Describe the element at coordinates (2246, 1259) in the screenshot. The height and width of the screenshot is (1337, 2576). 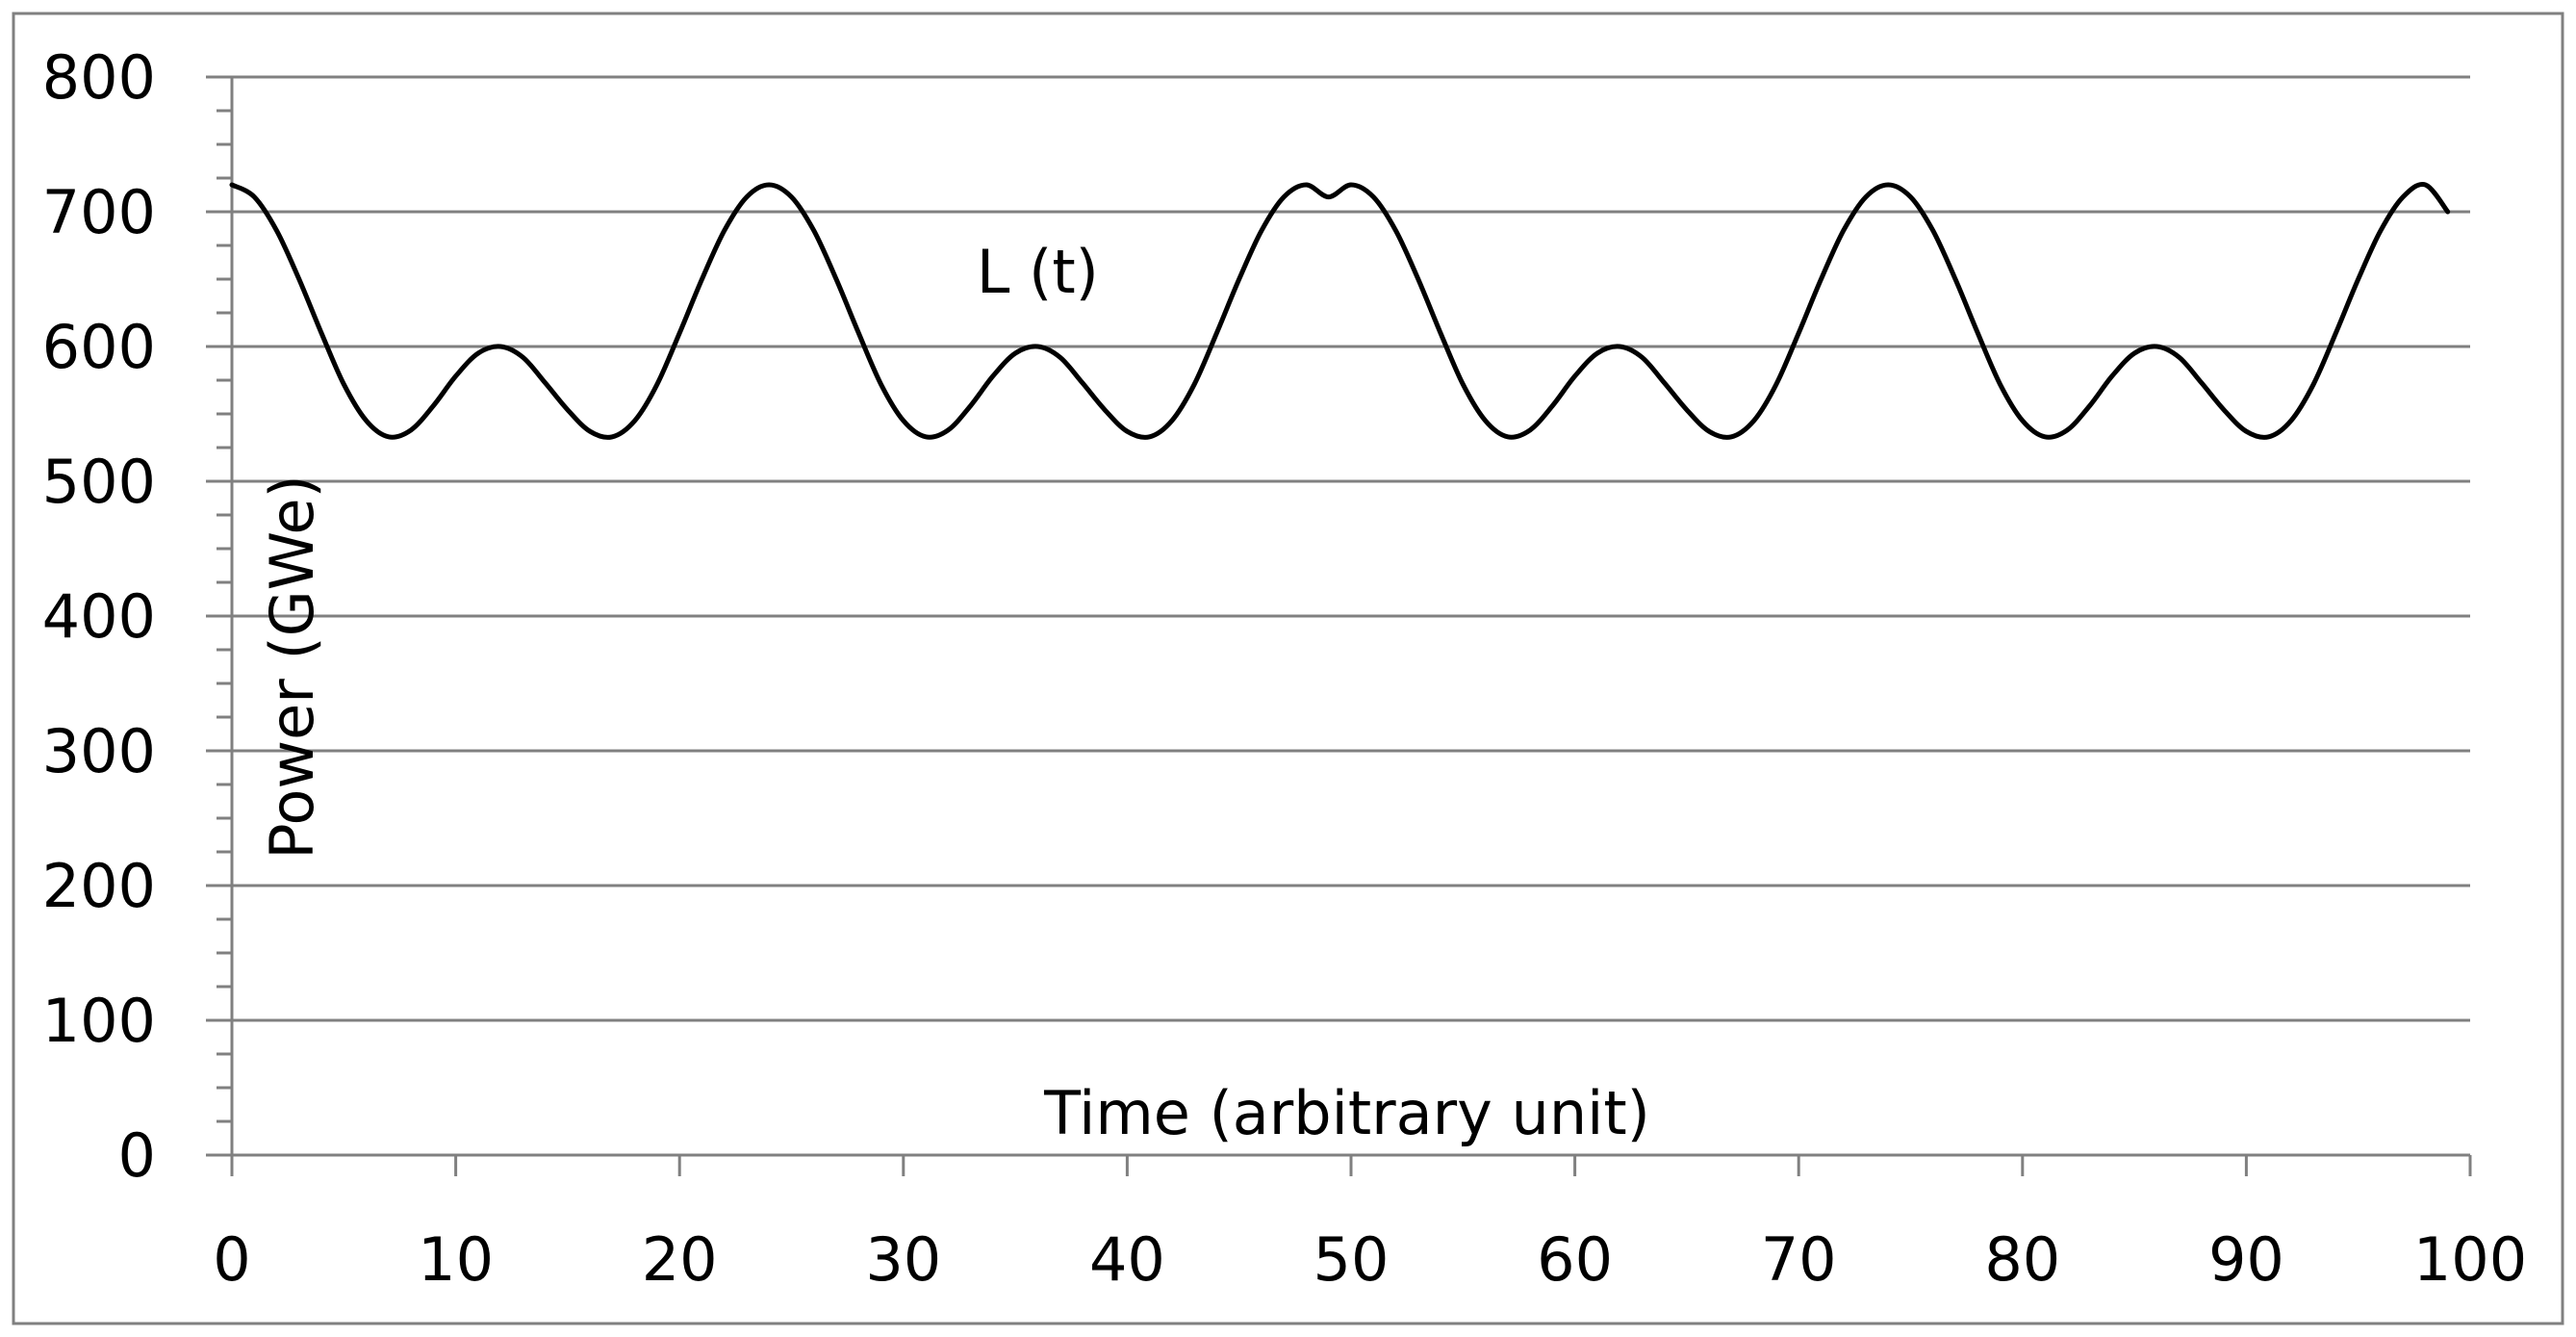
I see `x-tick-label-90: 90` at that location.